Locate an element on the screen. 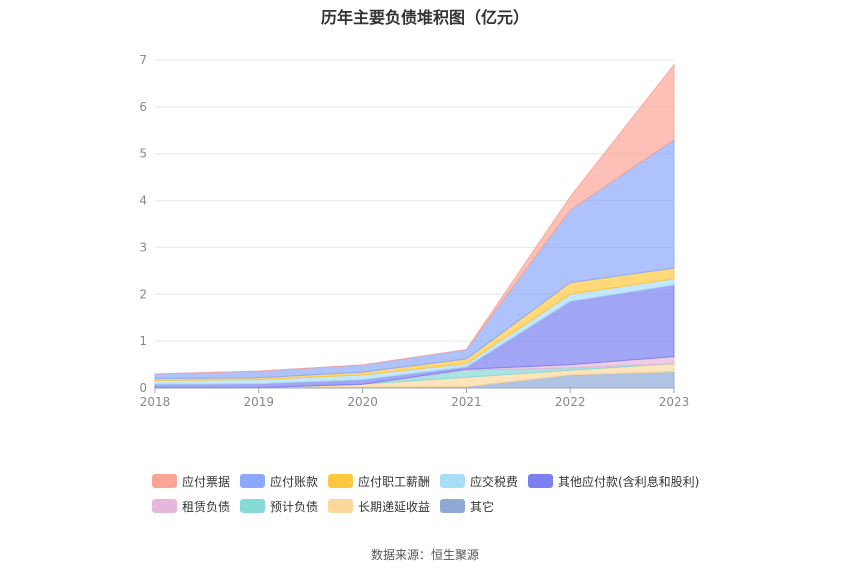 The width and height of the screenshot is (850, 575). legend-label: 应付职工薪酬 is located at coordinates (394, 481).